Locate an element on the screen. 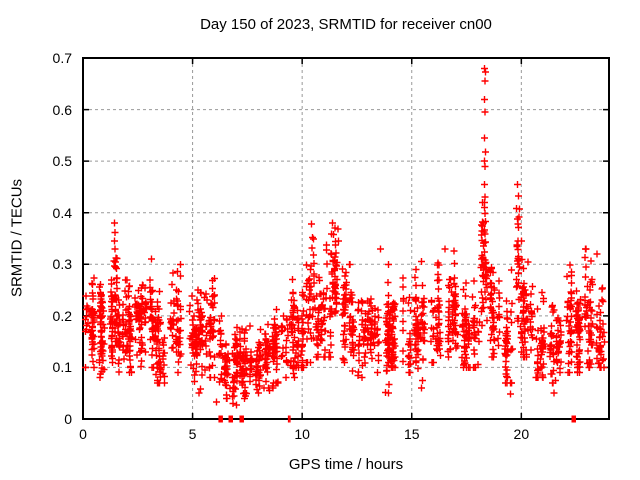  y-tick-label: 0.2 is located at coordinates (62, 315).